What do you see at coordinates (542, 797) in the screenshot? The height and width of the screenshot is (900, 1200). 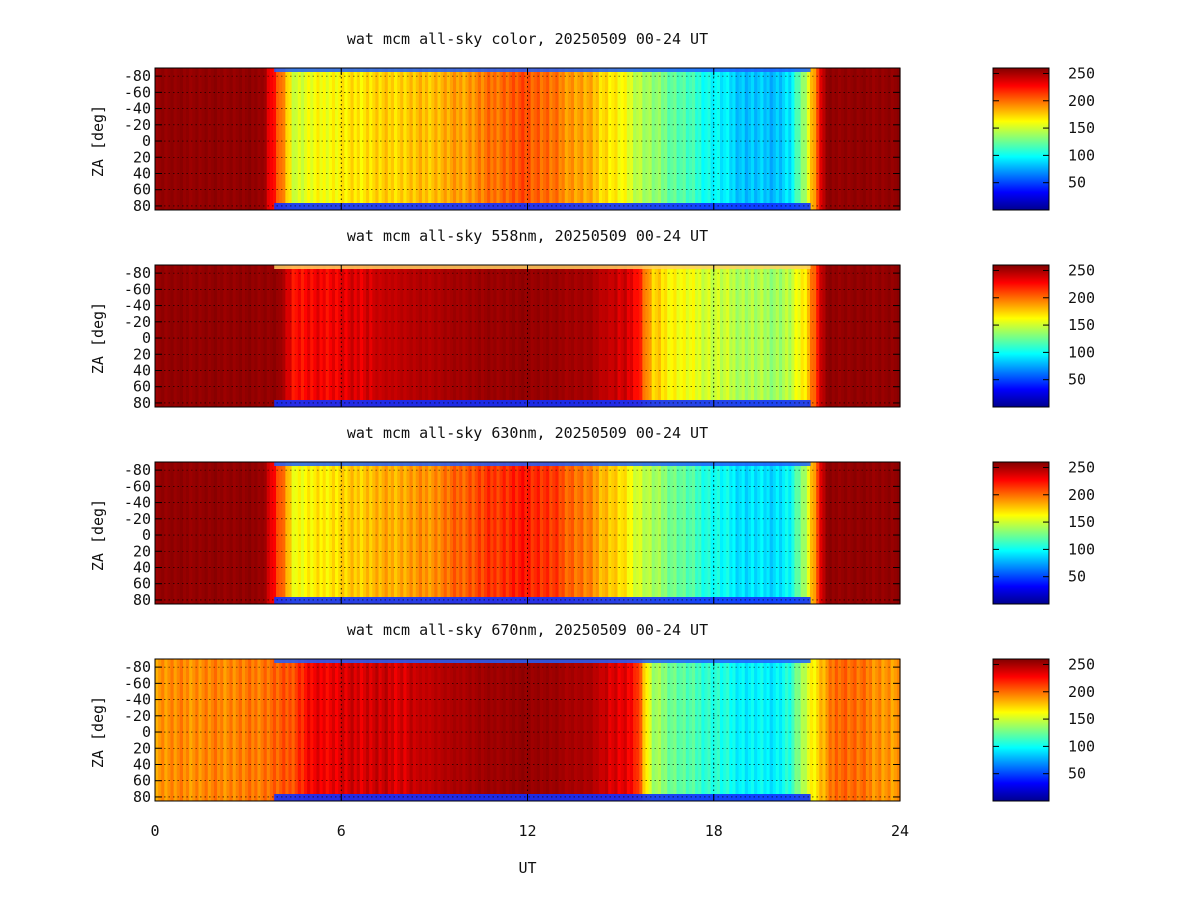 I see `horizon-band-bottom` at bounding box center [542, 797].